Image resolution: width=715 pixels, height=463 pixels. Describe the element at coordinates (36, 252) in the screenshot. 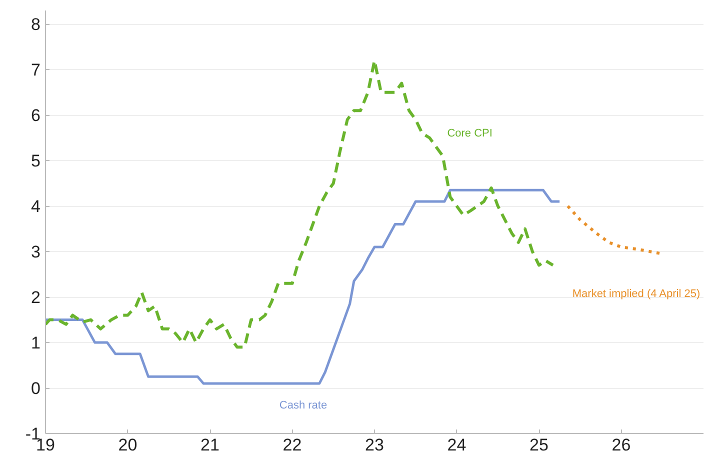

I see `y-tick-label: 3` at that location.